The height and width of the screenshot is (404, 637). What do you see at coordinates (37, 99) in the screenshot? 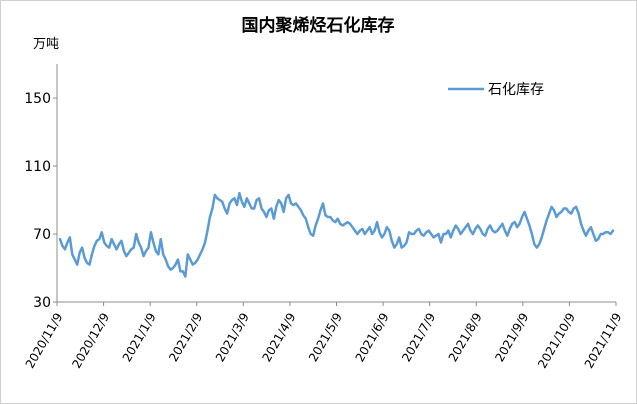
I see `y-tick-label: 150` at bounding box center [37, 99].